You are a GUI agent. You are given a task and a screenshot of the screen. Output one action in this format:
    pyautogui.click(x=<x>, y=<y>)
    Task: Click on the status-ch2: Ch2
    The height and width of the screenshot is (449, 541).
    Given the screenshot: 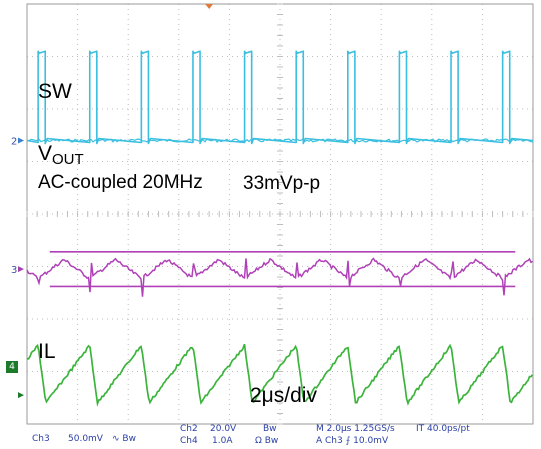 What is the action you would take?
    pyautogui.click(x=189, y=429)
    